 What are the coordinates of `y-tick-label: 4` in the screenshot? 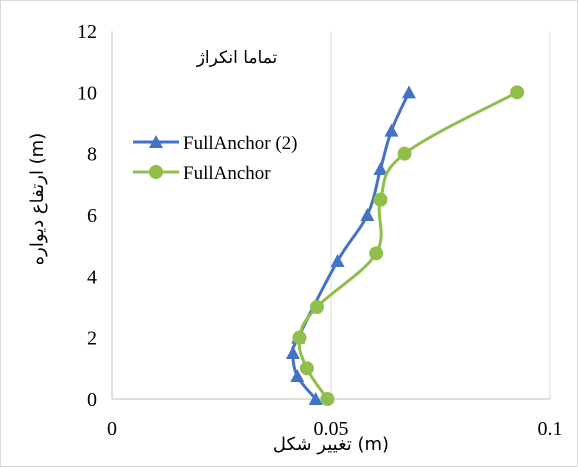 It's located at (92, 277).